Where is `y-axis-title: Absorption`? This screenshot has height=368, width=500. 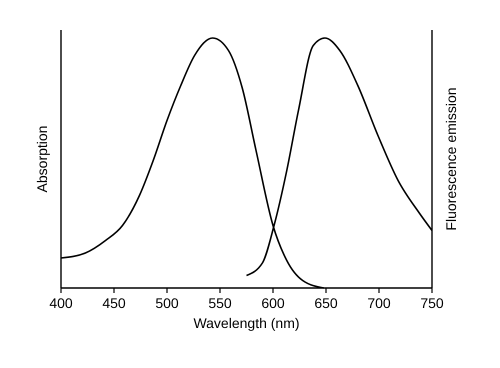
y-axis-title: Absorption is located at coordinates (42, 159).